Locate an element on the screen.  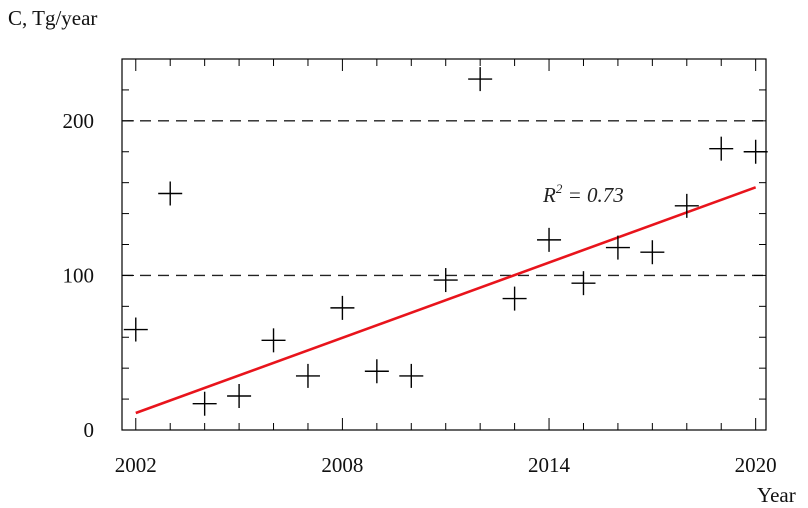
x-axis-label: Year is located at coordinates (776, 495).